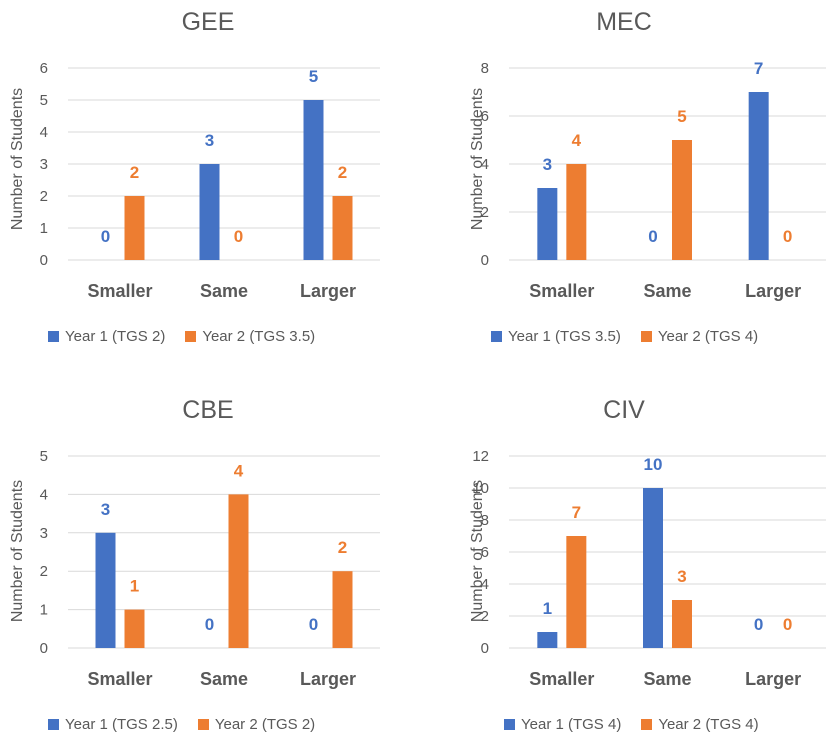  I want to click on data-label: 1, so click(547, 608).